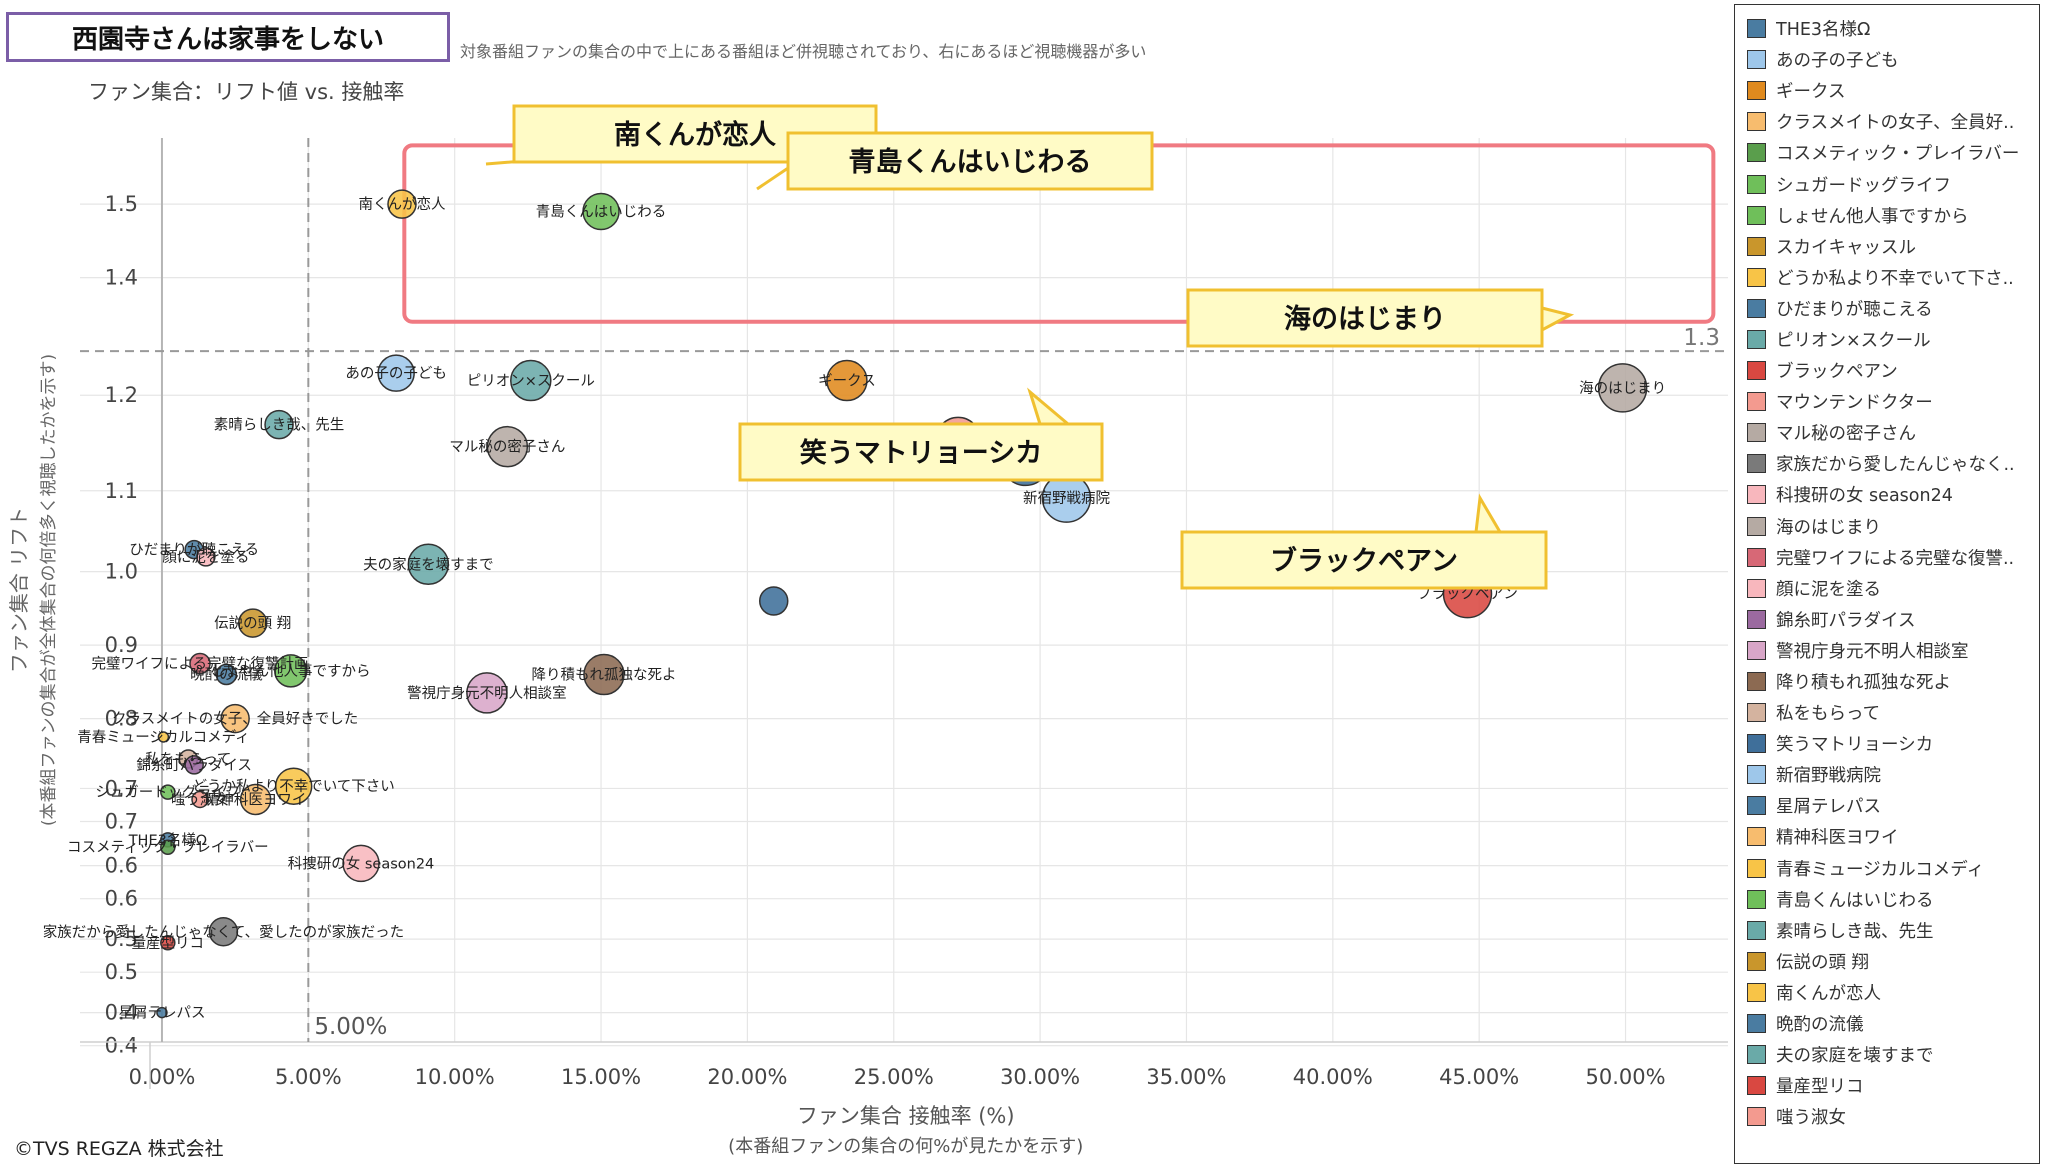 The image size is (2048, 1171). What do you see at coordinates (1855, 931) in the screenshot?
I see `legend-label: 素晴らしき哉、先生` at bounding box center [1855, 931].